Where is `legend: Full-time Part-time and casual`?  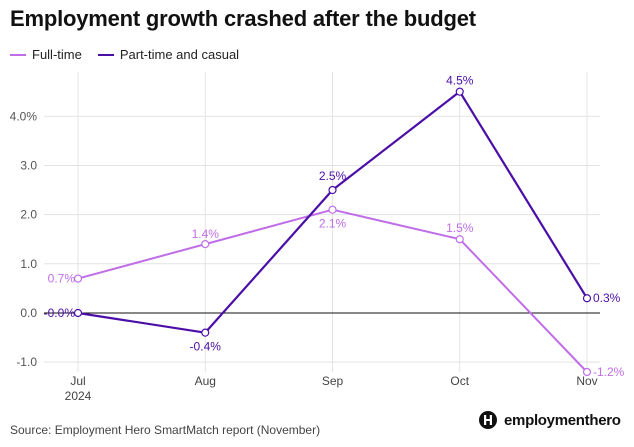 legend: Full-time Part-time and casual is located at coordinates (124, 54).